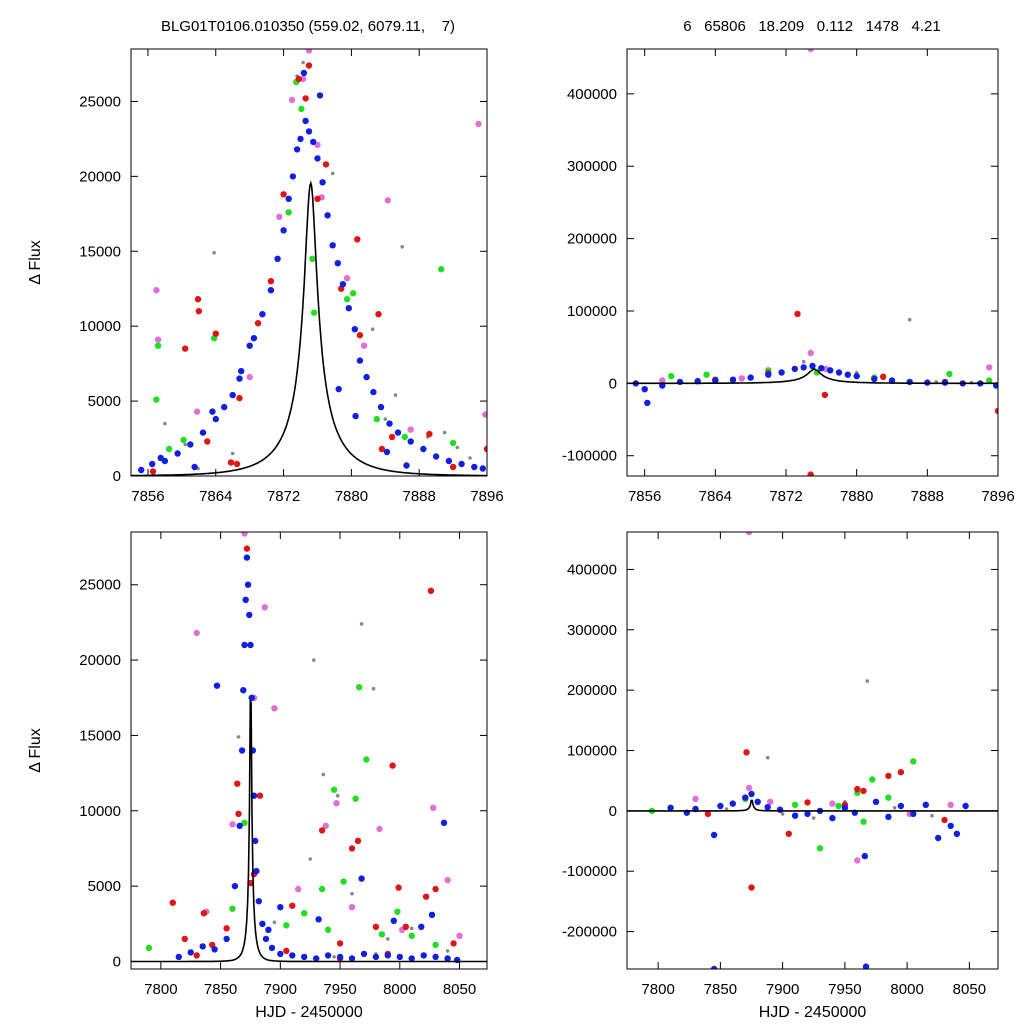 The height and width of the screenshot is (1024, 1024). What do you see at coordinates (339, 989) in the screenshot?
I see `x-tick-label: 7950` at bounding box center [339, 989].